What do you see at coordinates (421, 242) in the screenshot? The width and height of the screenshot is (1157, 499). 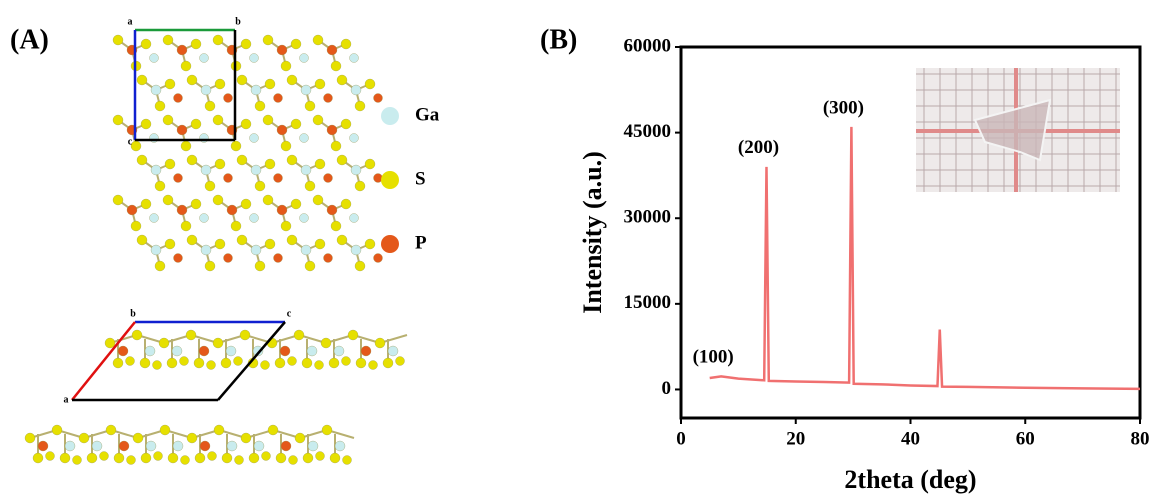 I see `legend-label: P` at bounding box center [421, 242].